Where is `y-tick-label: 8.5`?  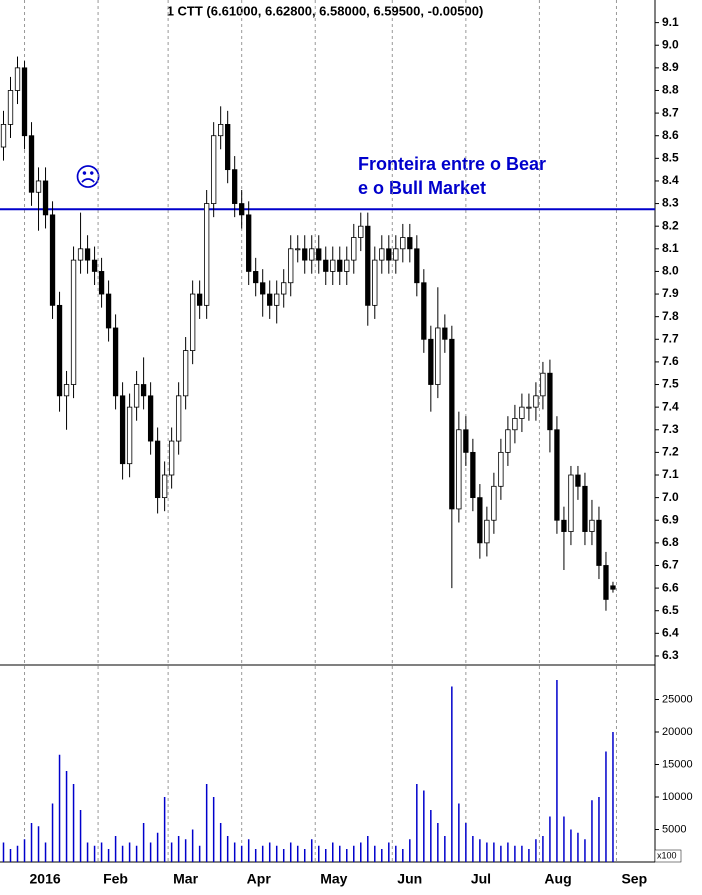 y-tick-label: 8.5 is located at coordinates (670, 158).